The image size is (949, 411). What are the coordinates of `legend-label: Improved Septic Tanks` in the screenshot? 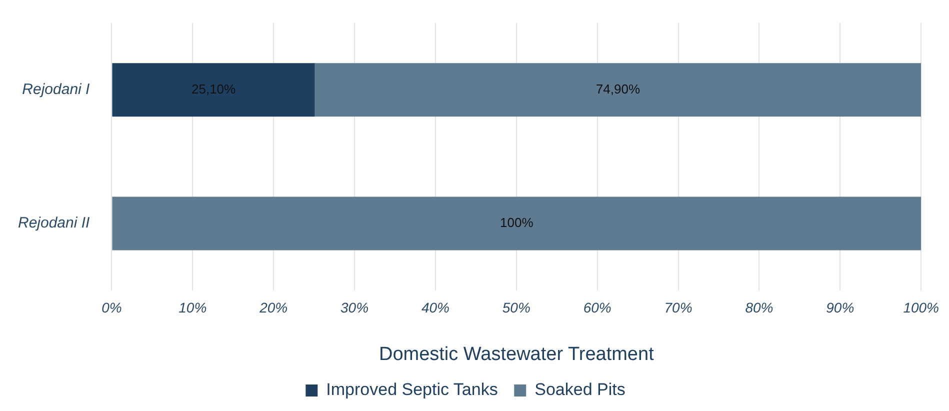 It's located at (412, 390).